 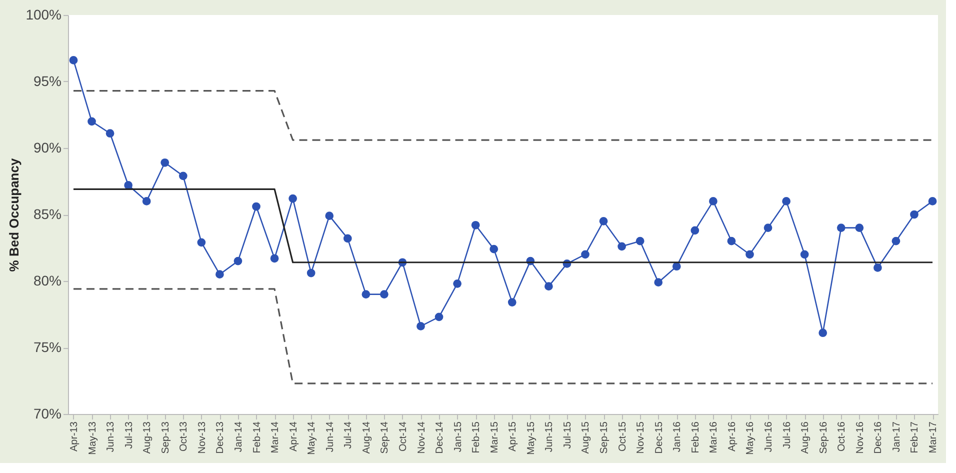 I want to click on x-tick-label: Mar-17, so click(x=934, y=437).